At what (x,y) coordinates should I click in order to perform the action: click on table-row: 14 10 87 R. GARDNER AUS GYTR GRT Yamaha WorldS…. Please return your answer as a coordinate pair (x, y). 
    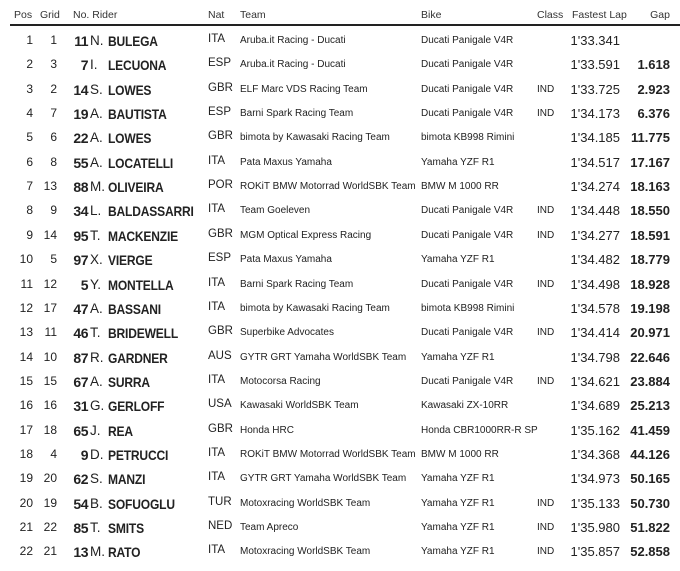
    Looking at the image, I should click on (340, 357).